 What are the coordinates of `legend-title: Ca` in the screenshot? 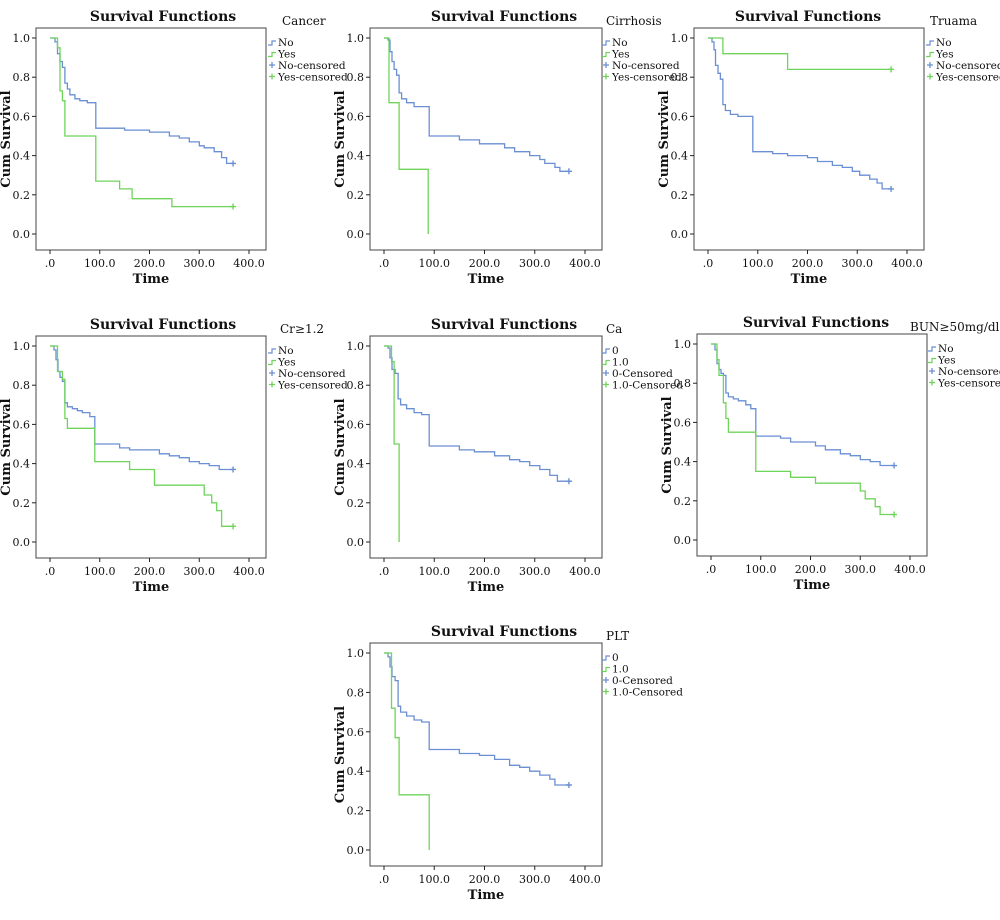 It's located at (614, 329).